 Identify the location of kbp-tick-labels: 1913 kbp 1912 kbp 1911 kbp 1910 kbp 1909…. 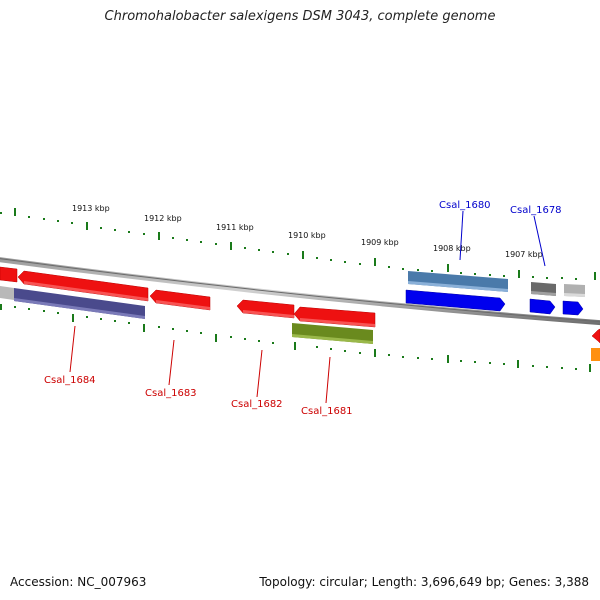
(307, 231).